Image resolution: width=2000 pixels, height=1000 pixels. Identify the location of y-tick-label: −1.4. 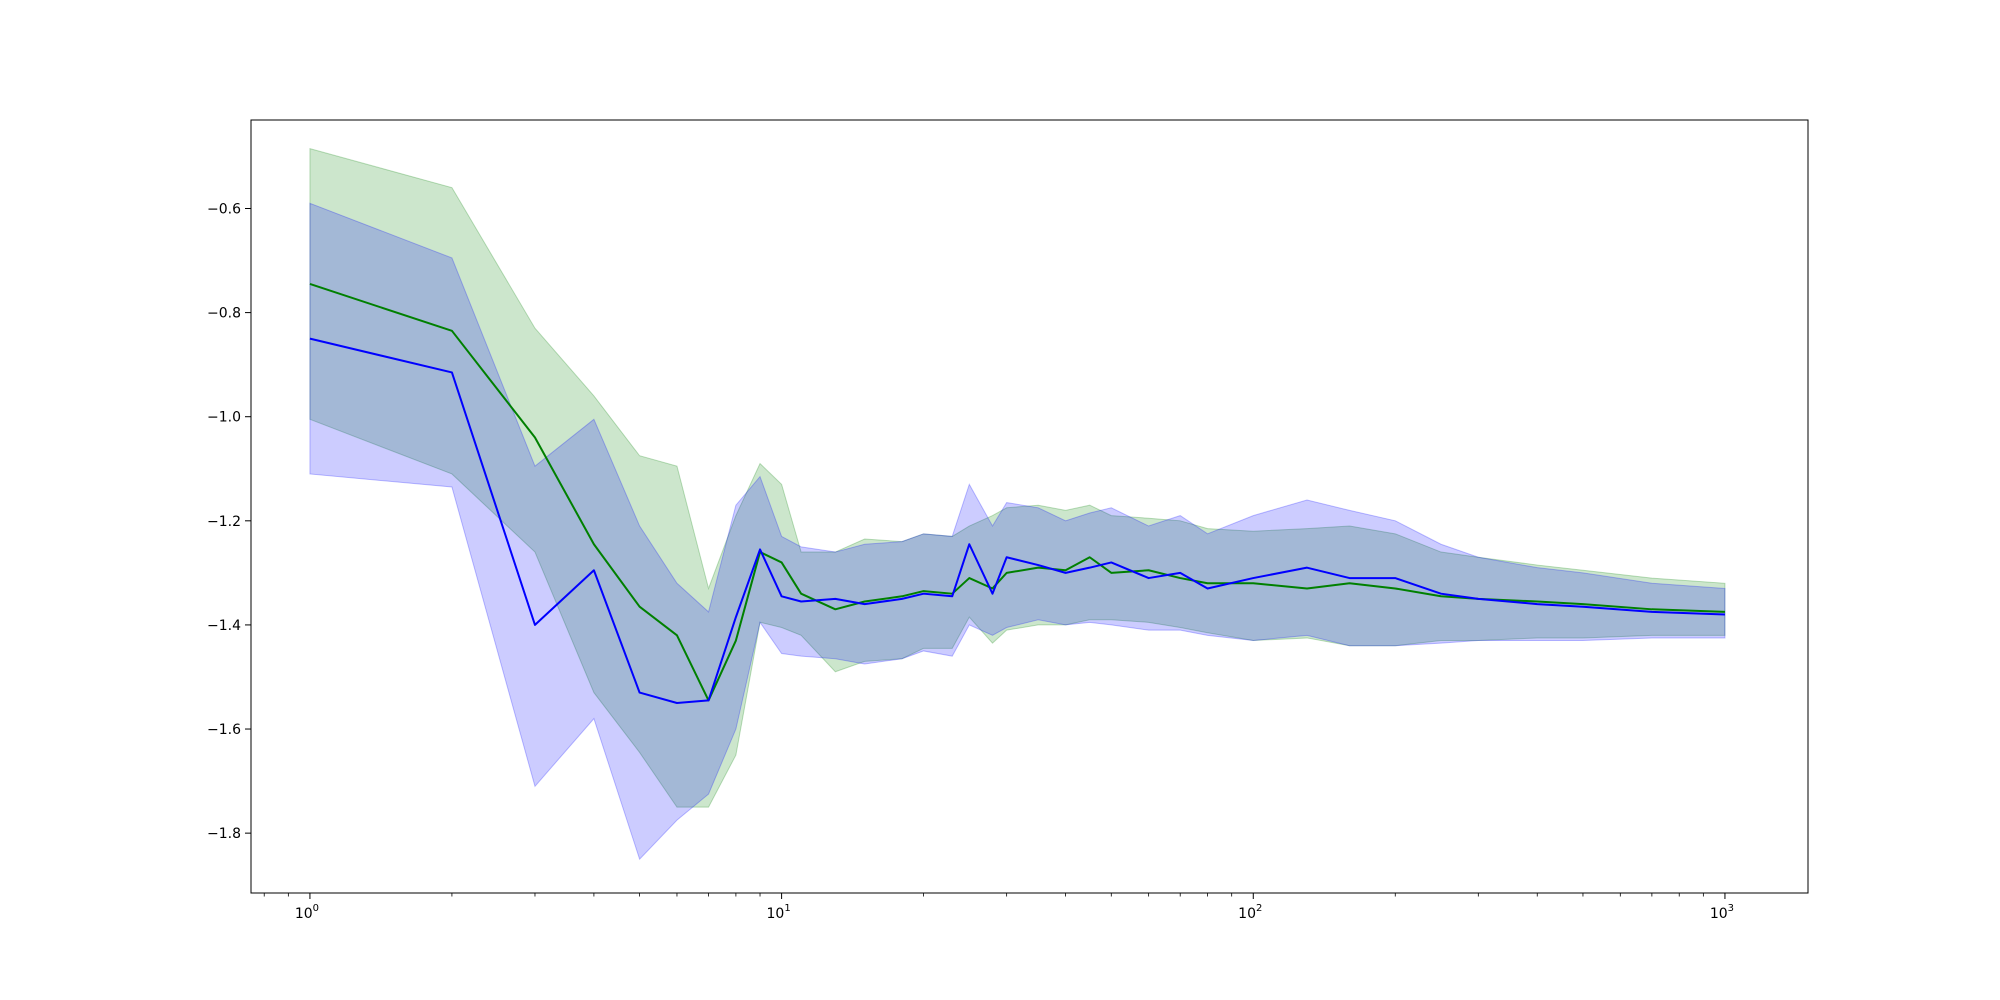
(224, 626).